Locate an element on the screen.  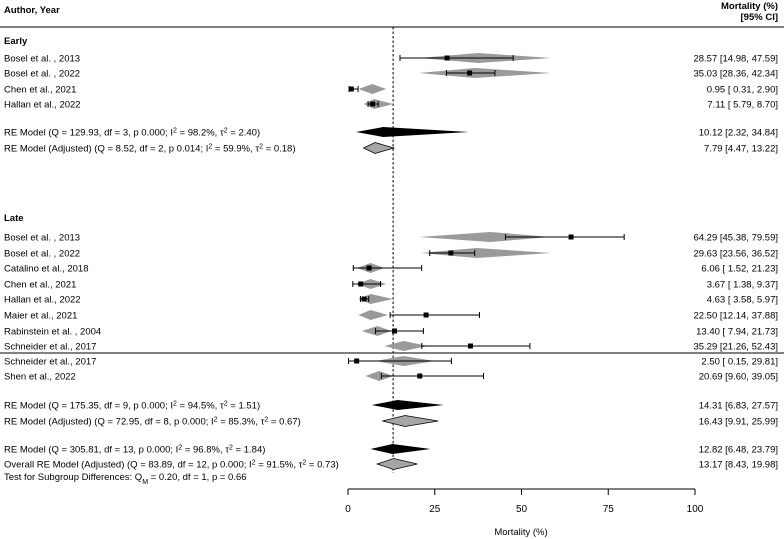
estimate-text: 6.06 [ 1.52, 21.23] is located at coordinates (739, 269).